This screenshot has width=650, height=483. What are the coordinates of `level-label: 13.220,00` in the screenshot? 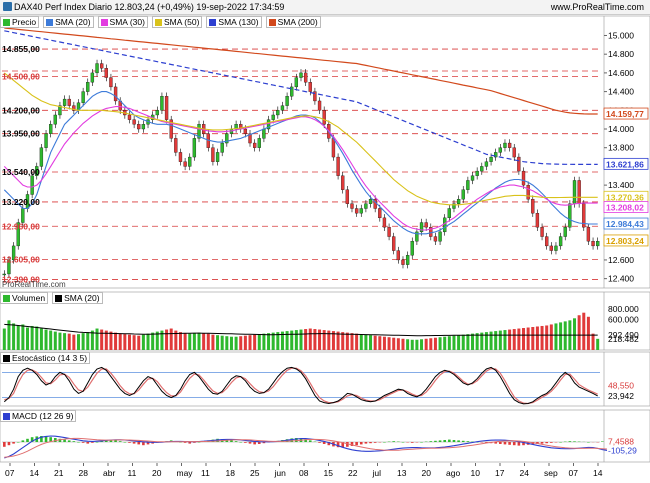 It's located at (21, 202).